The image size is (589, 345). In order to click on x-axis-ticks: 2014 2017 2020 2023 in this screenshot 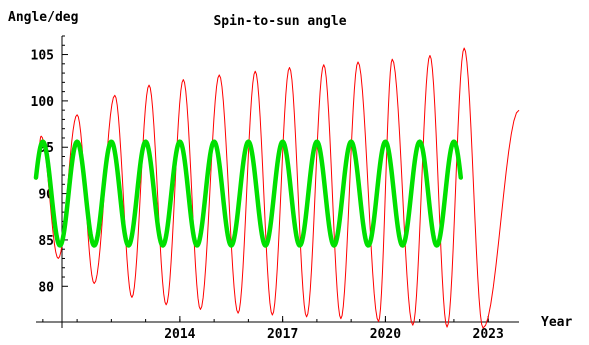, I will do `click(273, 329)`.